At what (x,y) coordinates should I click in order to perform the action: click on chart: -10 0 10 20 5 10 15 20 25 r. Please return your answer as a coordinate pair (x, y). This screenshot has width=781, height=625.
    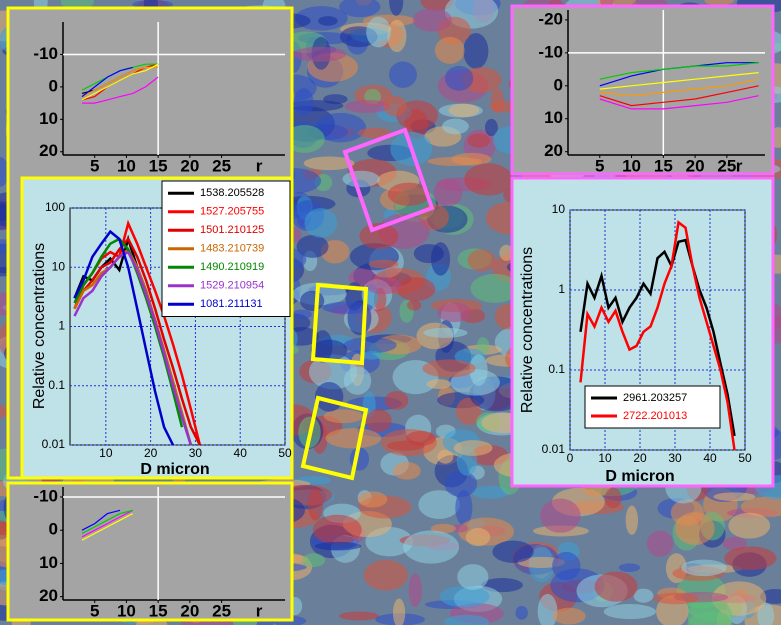
    Looking at the image, I should click on (159, 553).